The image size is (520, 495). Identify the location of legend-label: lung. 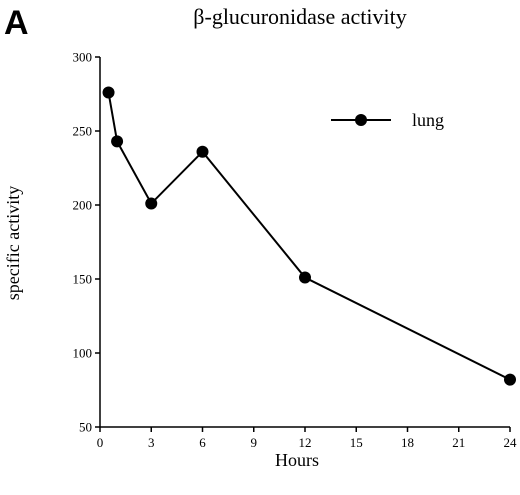
(428, 120).